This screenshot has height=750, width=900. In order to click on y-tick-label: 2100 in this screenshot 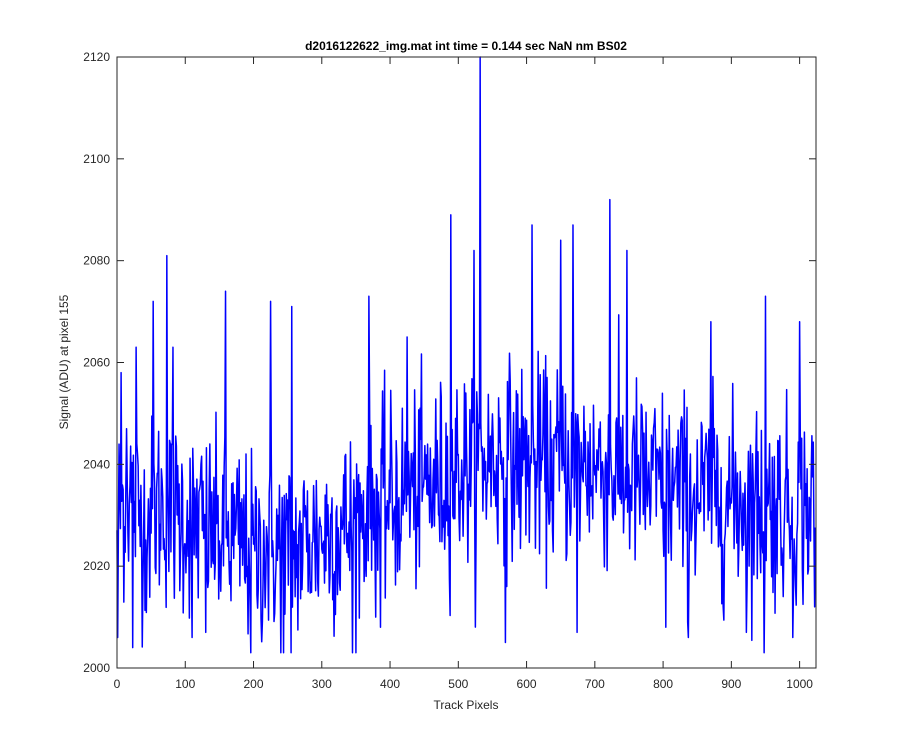, I will do `click(96, 159)`.